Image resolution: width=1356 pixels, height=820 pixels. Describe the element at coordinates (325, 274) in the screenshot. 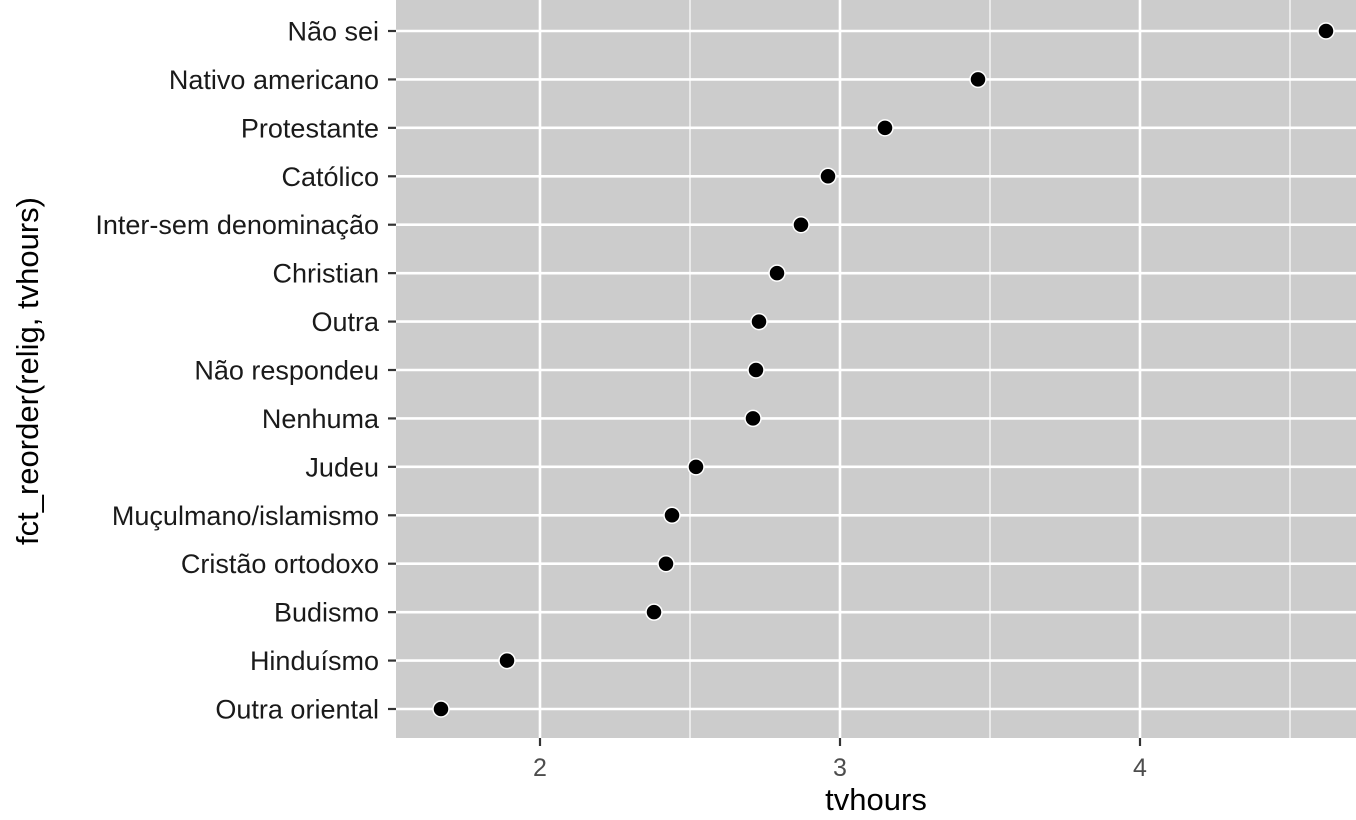

I see `y-tick-label: Christian` at that location.